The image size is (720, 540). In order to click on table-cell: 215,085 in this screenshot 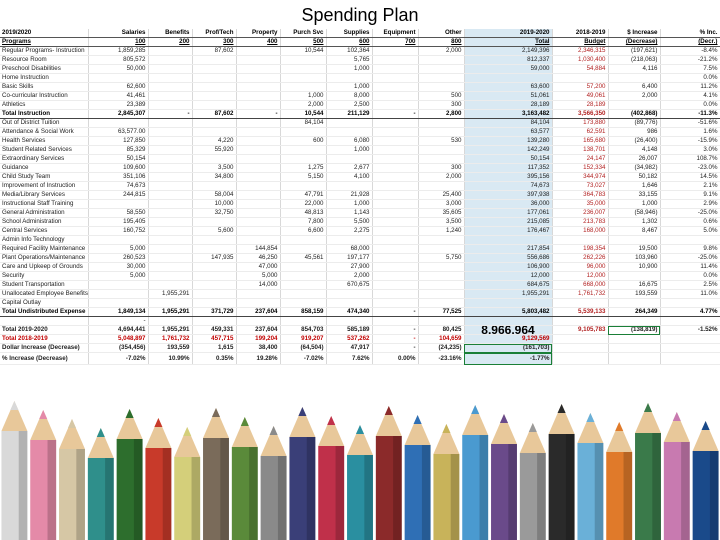, I will do `click(508, 222)`.